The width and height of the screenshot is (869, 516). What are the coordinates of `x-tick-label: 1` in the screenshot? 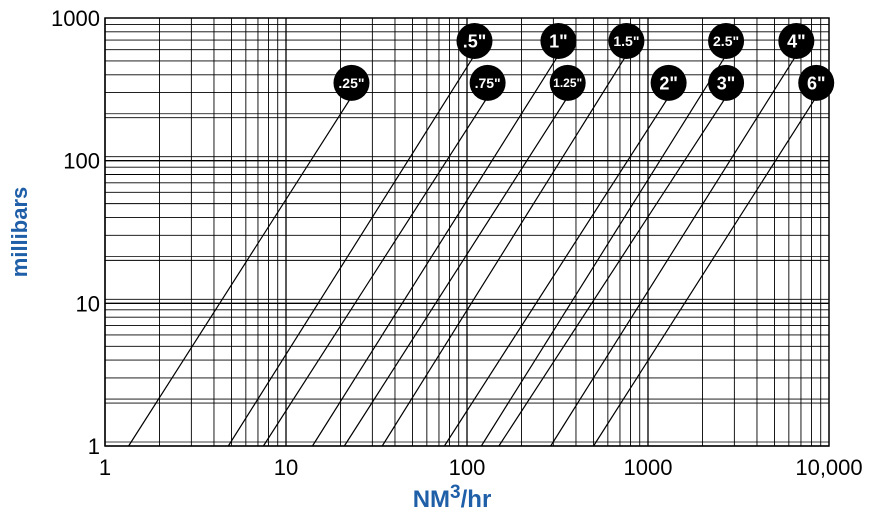 It's located at (105, 467).